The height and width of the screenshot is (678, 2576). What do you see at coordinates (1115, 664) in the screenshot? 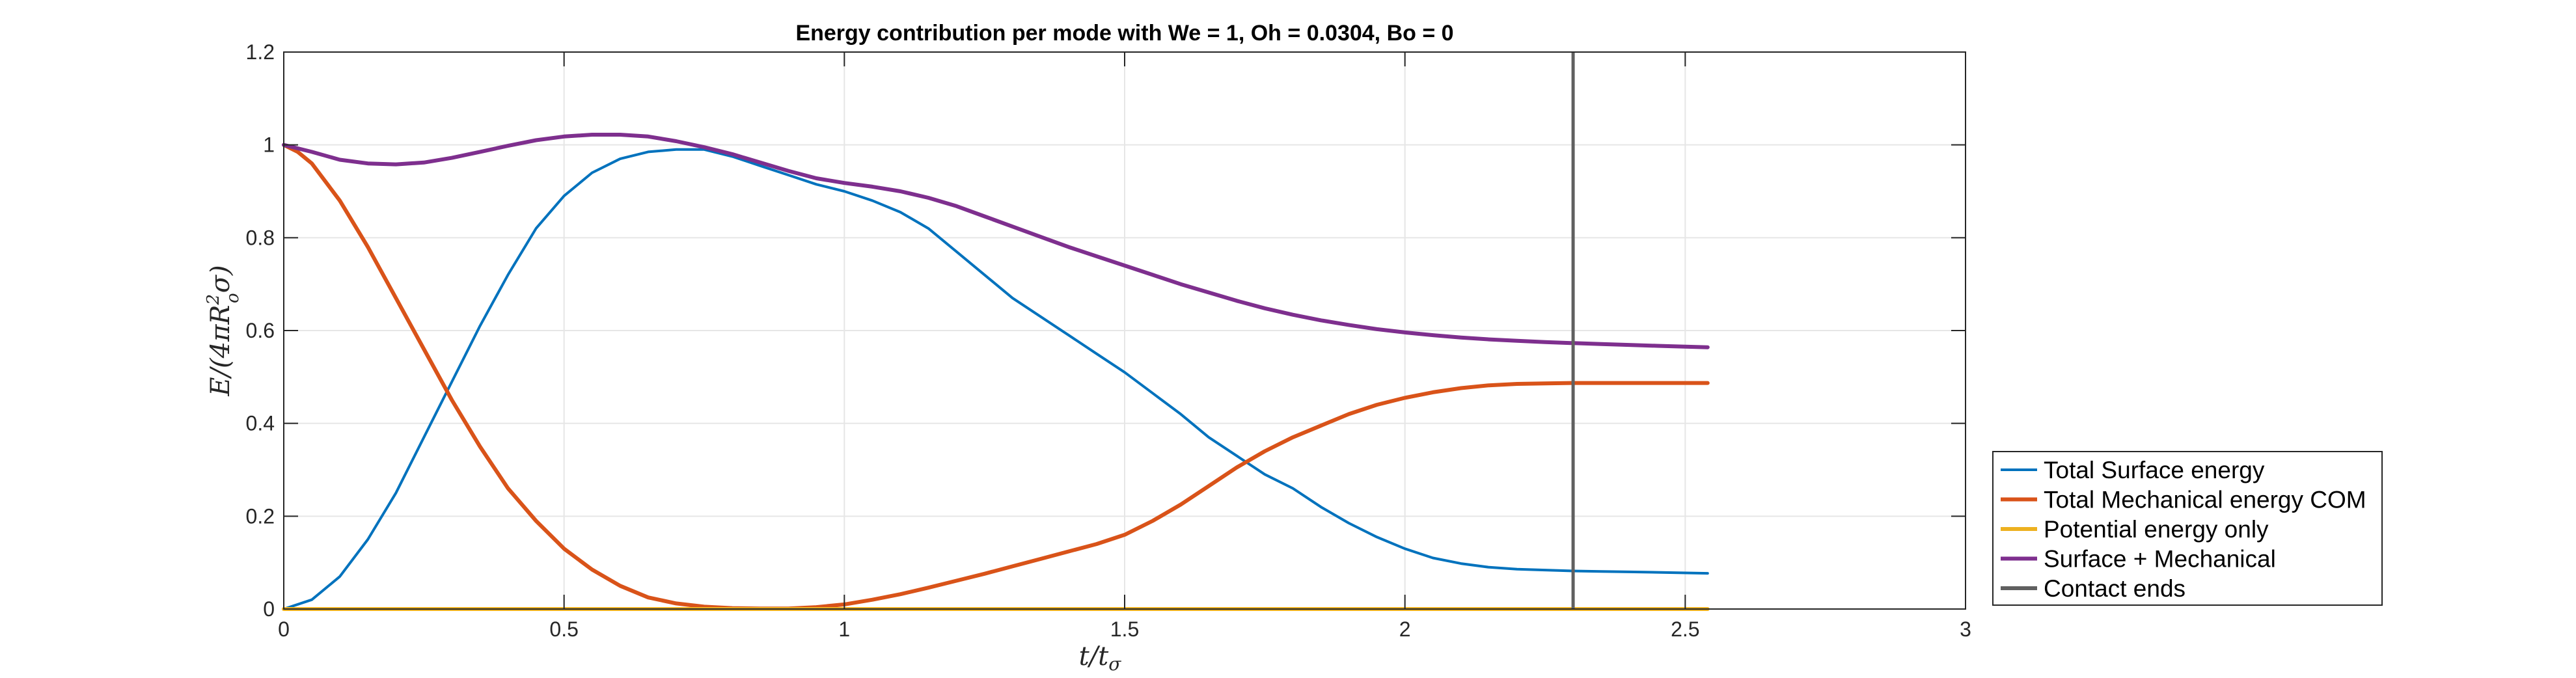
I see `x-axis-label-sub: σ` at bounding box center [1115, 664].